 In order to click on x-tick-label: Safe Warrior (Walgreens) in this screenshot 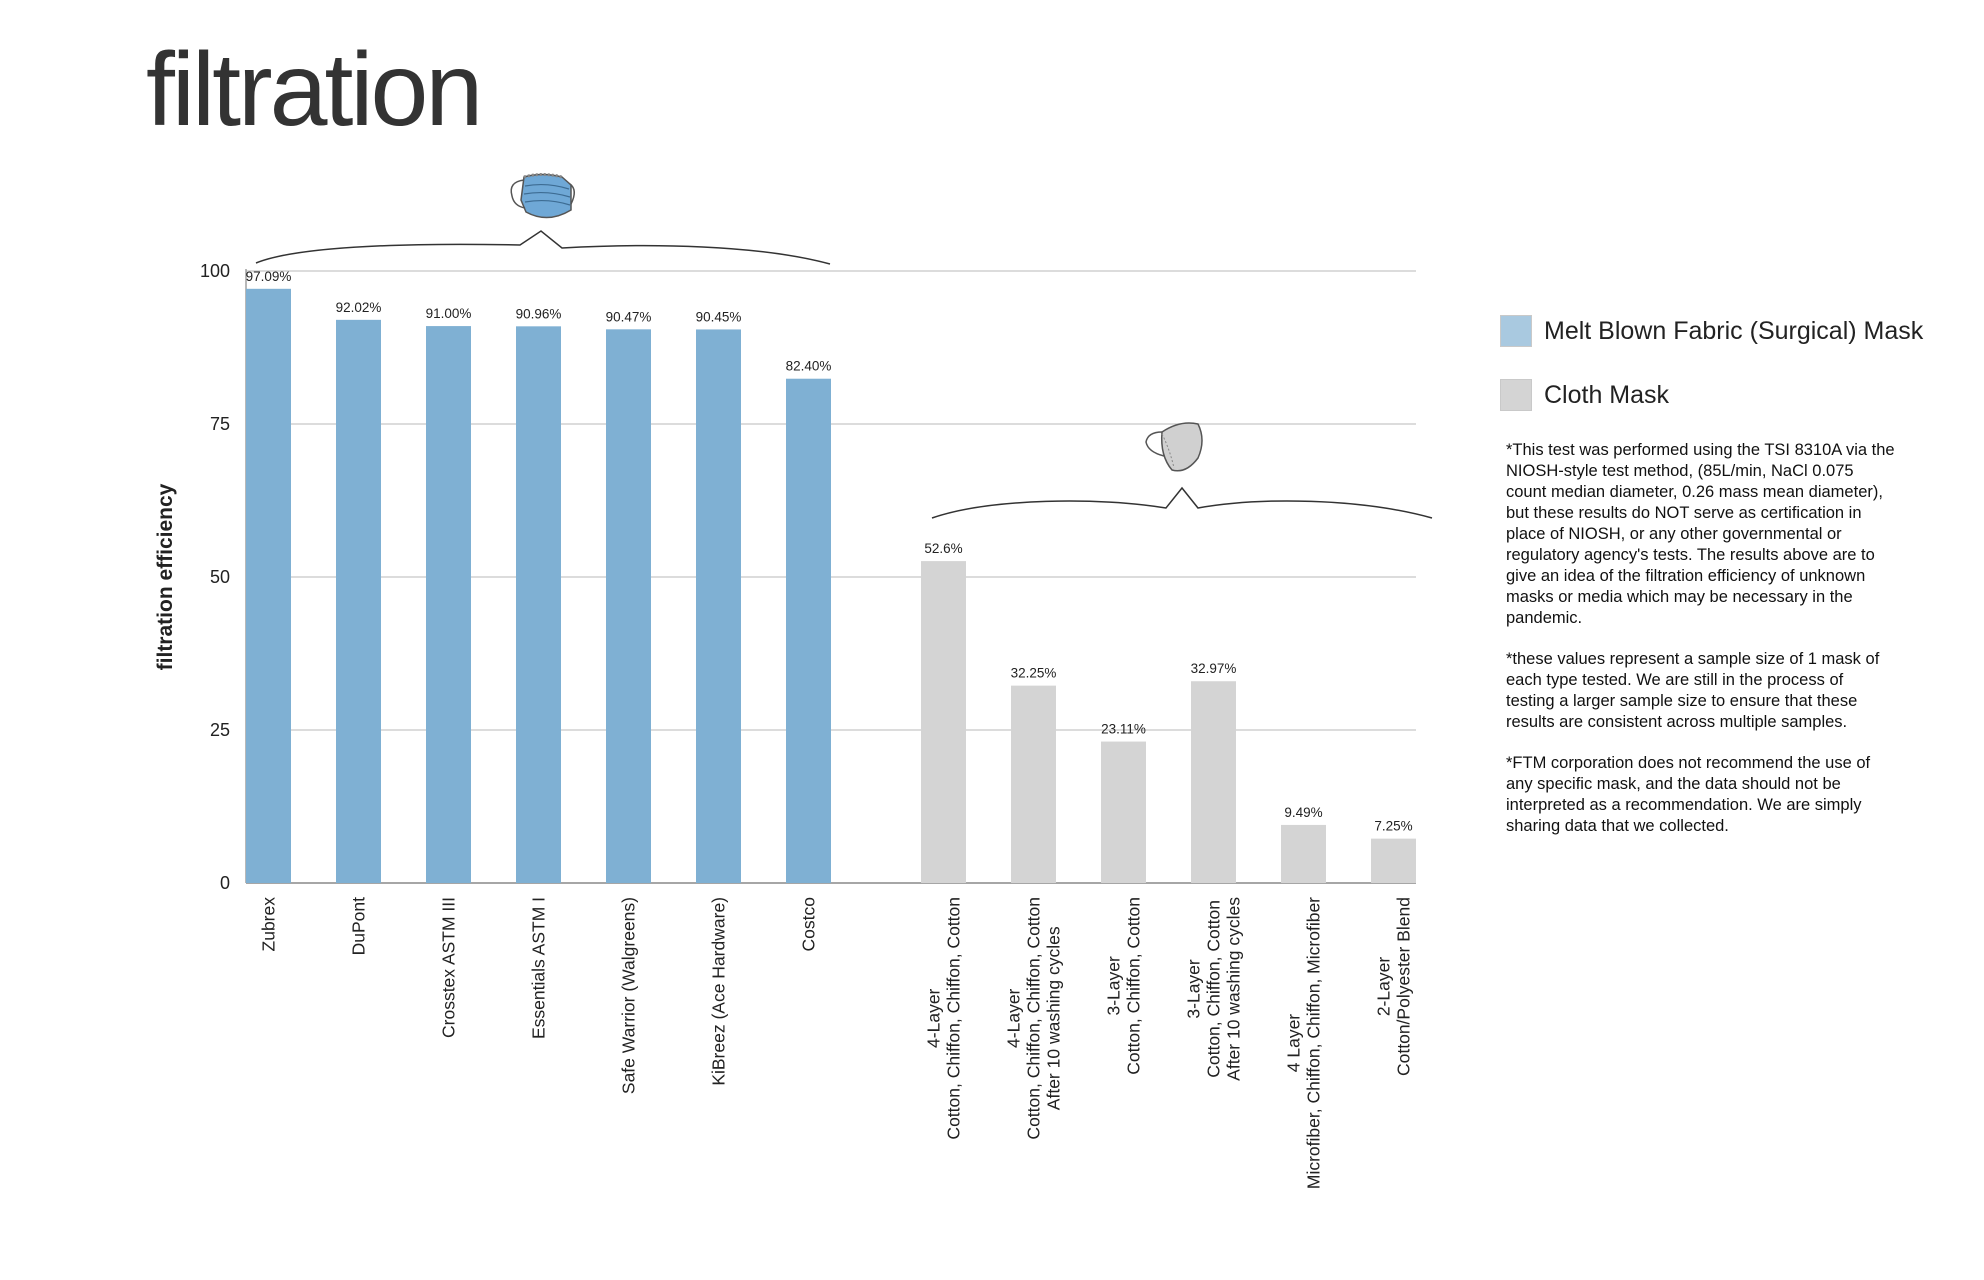, I will do `click(629, 995)`.